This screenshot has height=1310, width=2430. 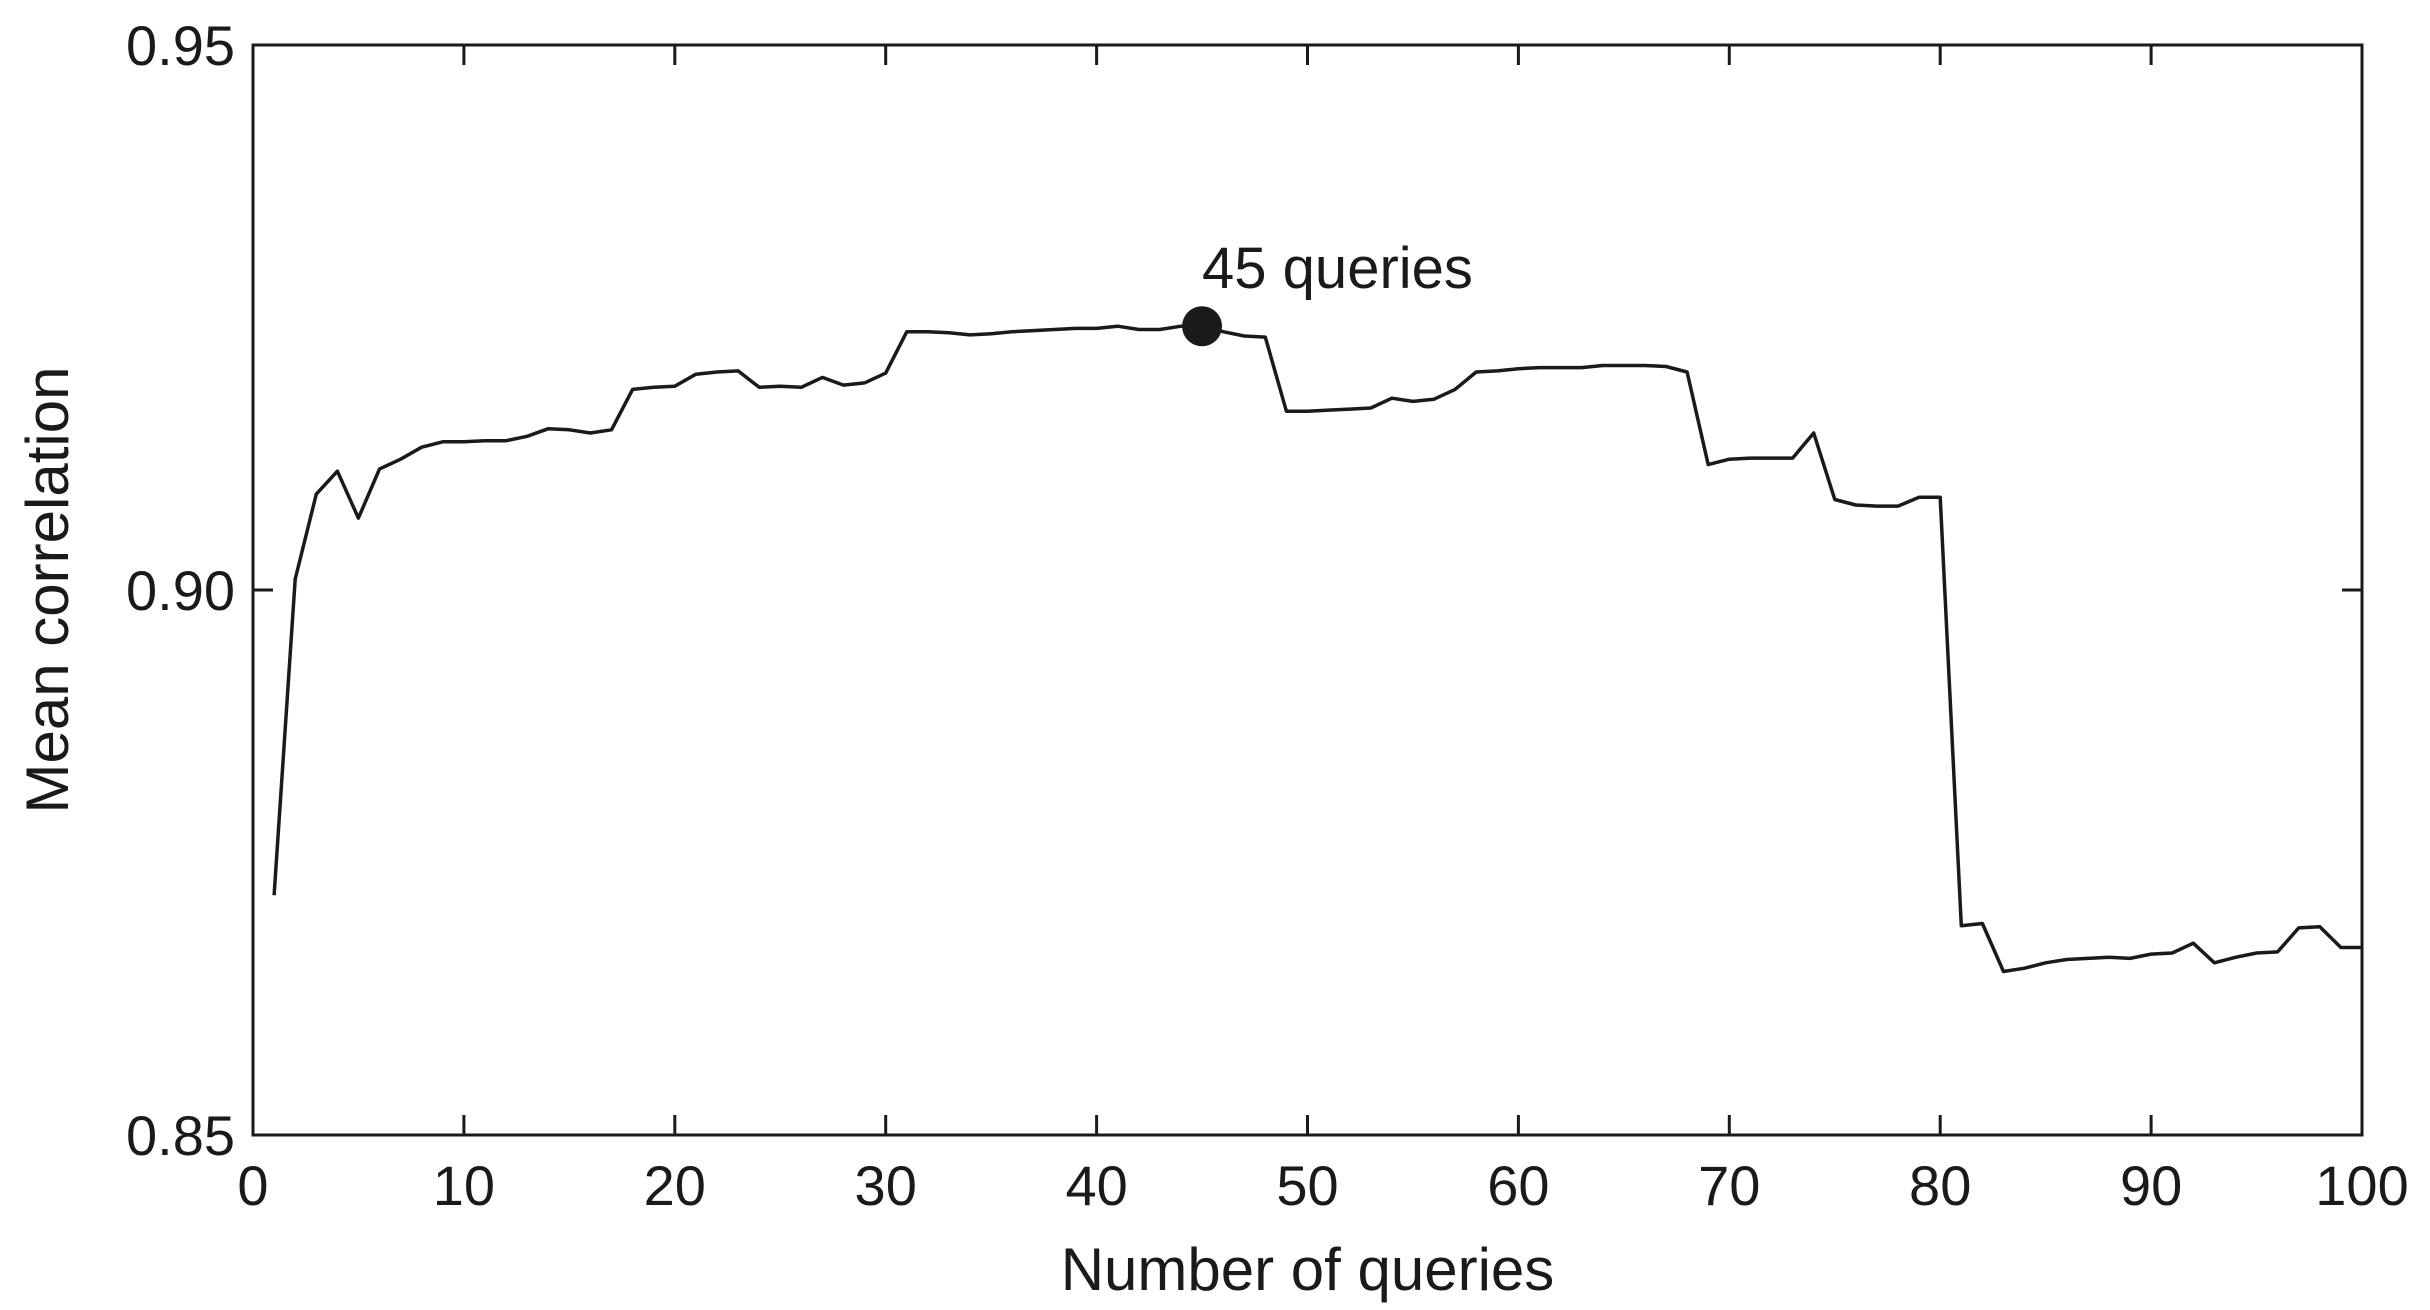 I want to click on y-tick-label: 0.85, so click(x=180, y=1135).